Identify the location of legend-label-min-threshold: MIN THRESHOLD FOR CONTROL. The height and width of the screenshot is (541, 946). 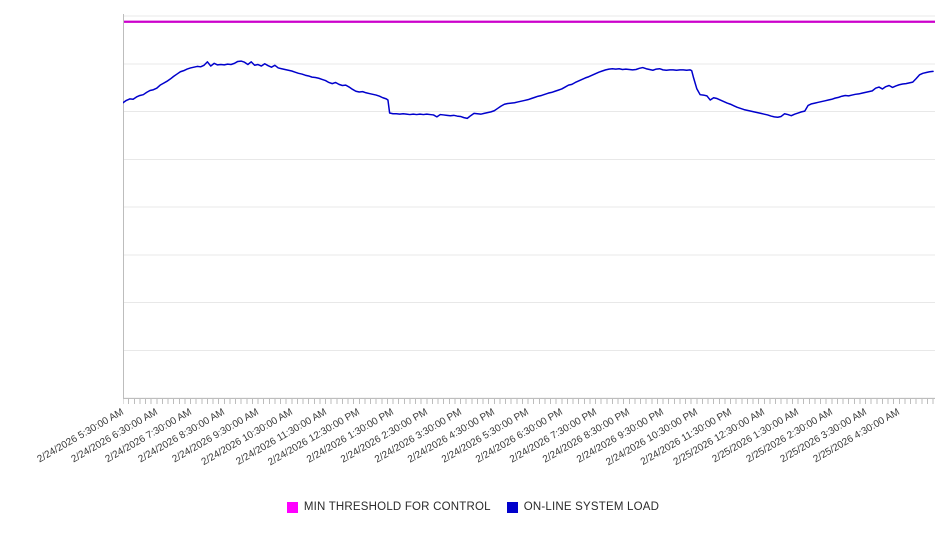
(397, 507).